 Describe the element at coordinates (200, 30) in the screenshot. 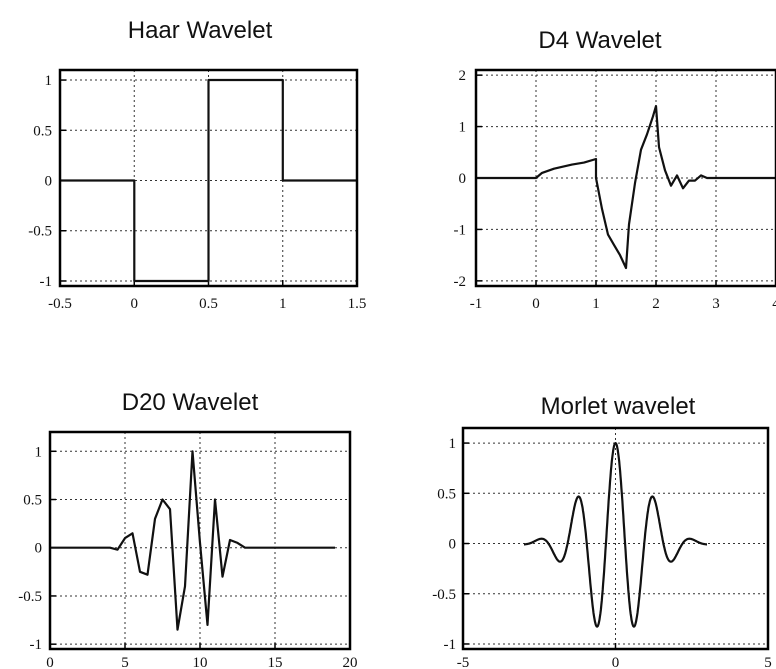

I see `chart-title: Haar Wavelet` at that location.